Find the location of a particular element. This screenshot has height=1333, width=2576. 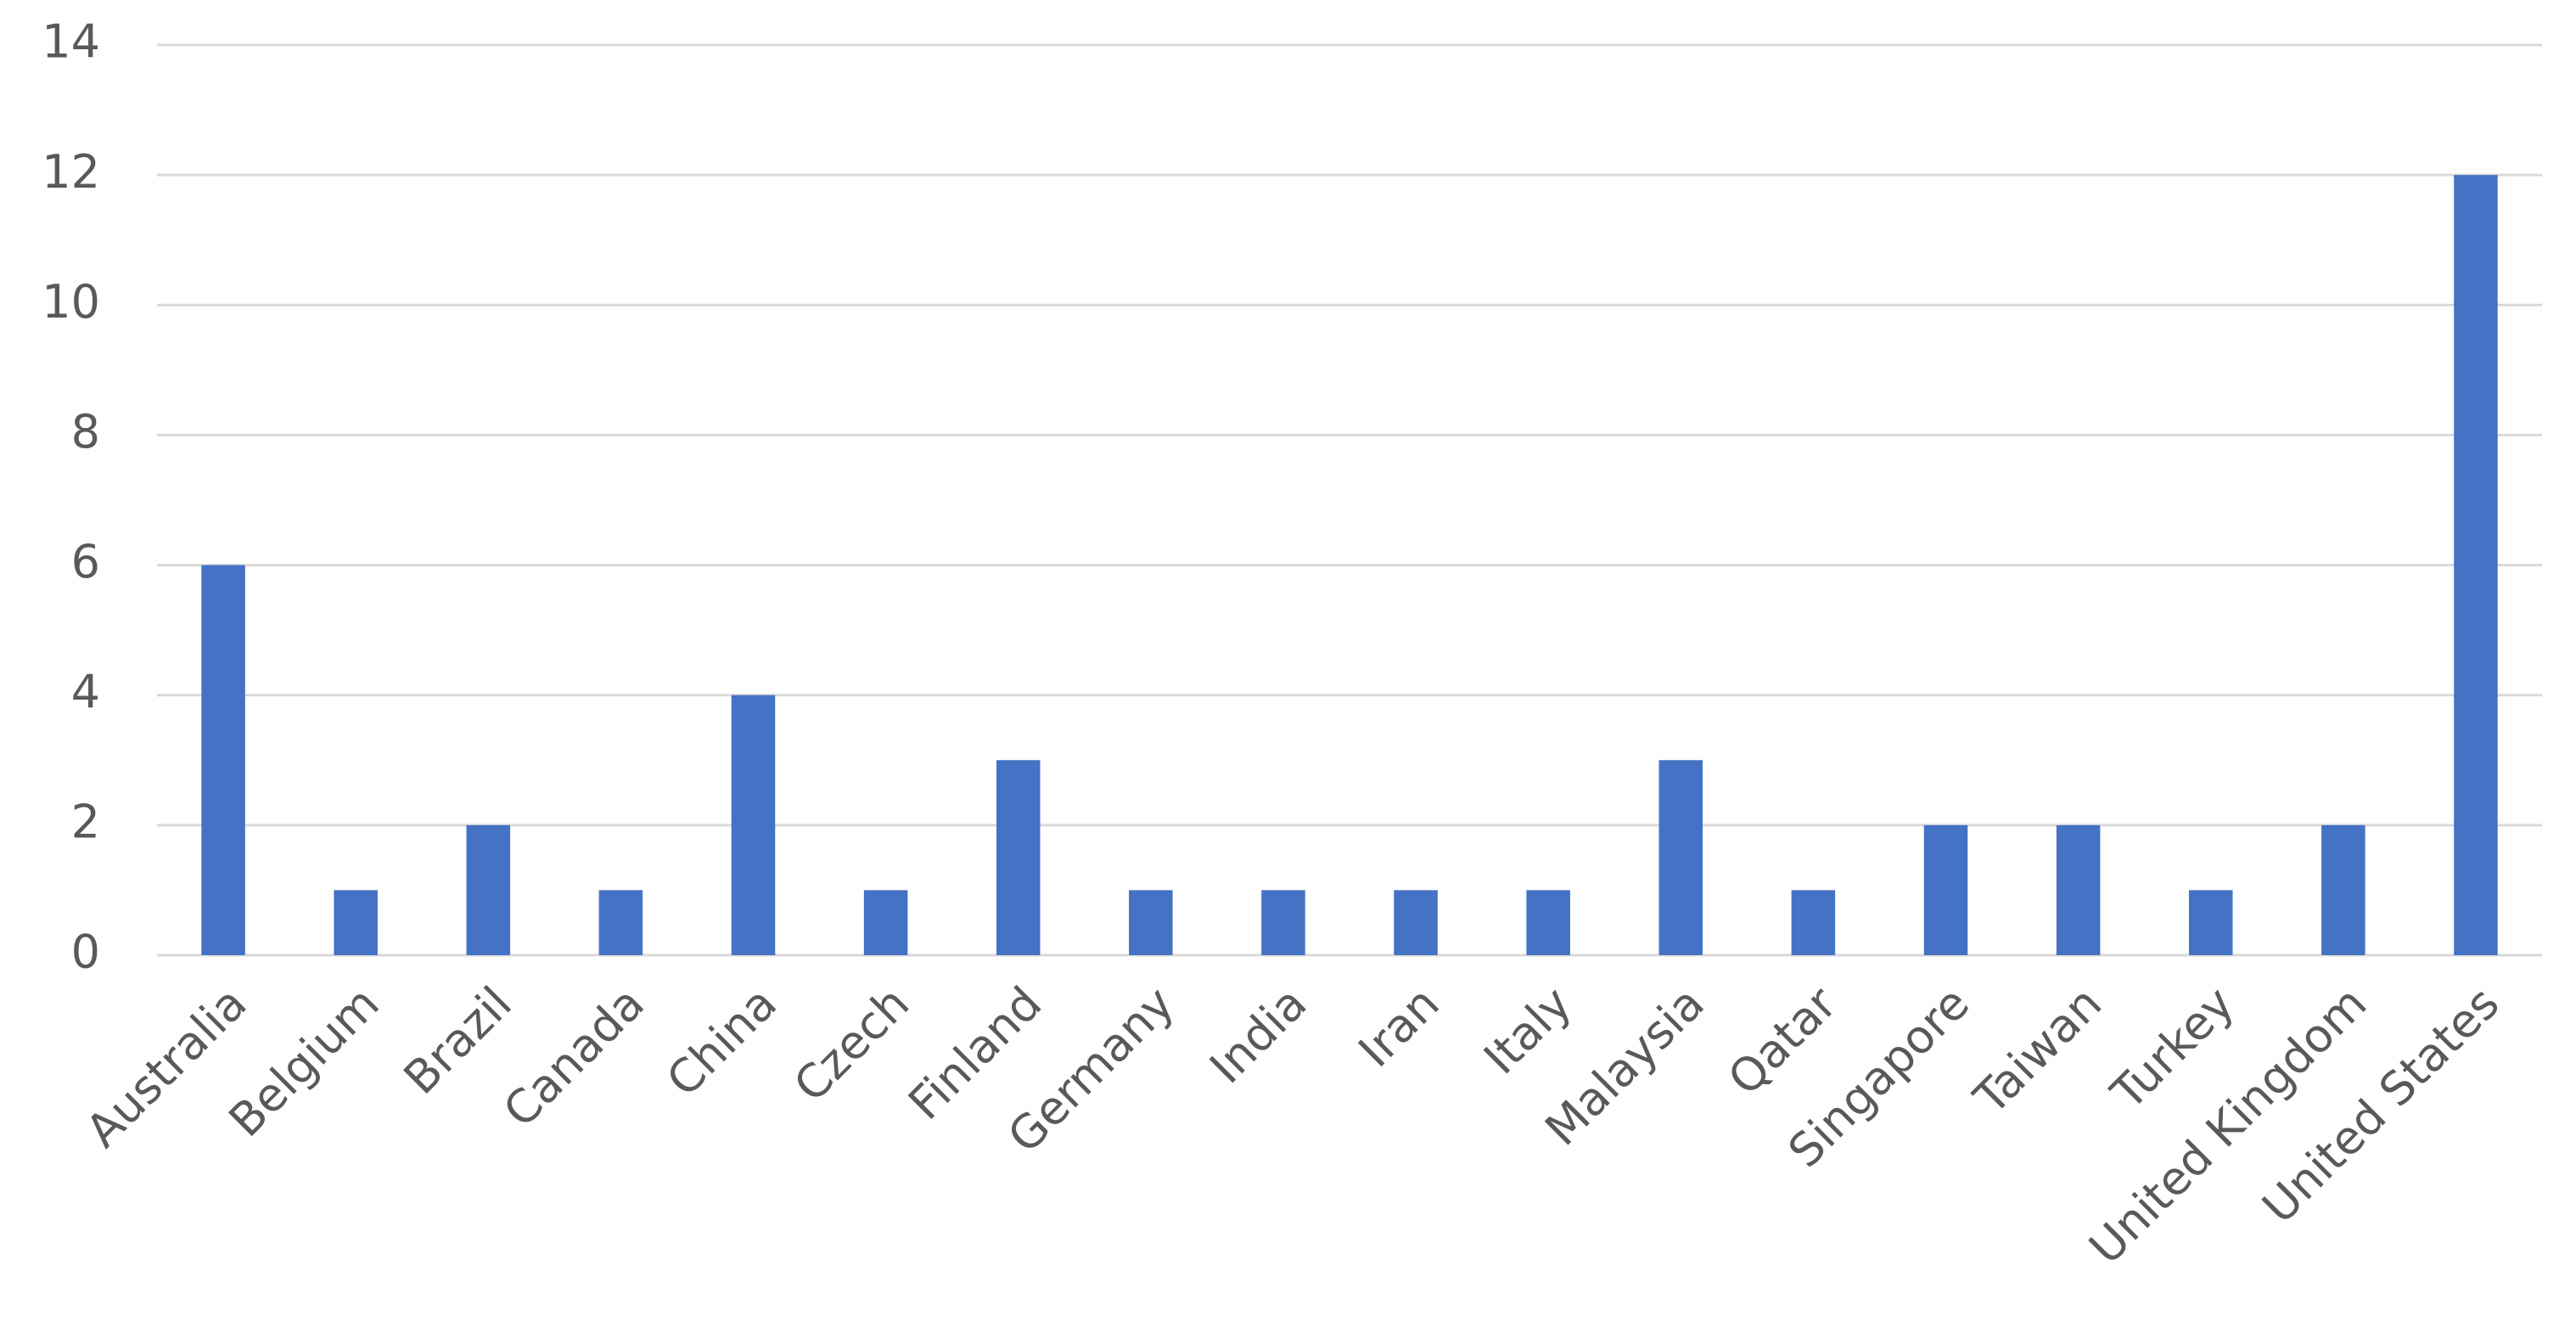

y-tick-label: 2 is located at coordinates (85, 821).